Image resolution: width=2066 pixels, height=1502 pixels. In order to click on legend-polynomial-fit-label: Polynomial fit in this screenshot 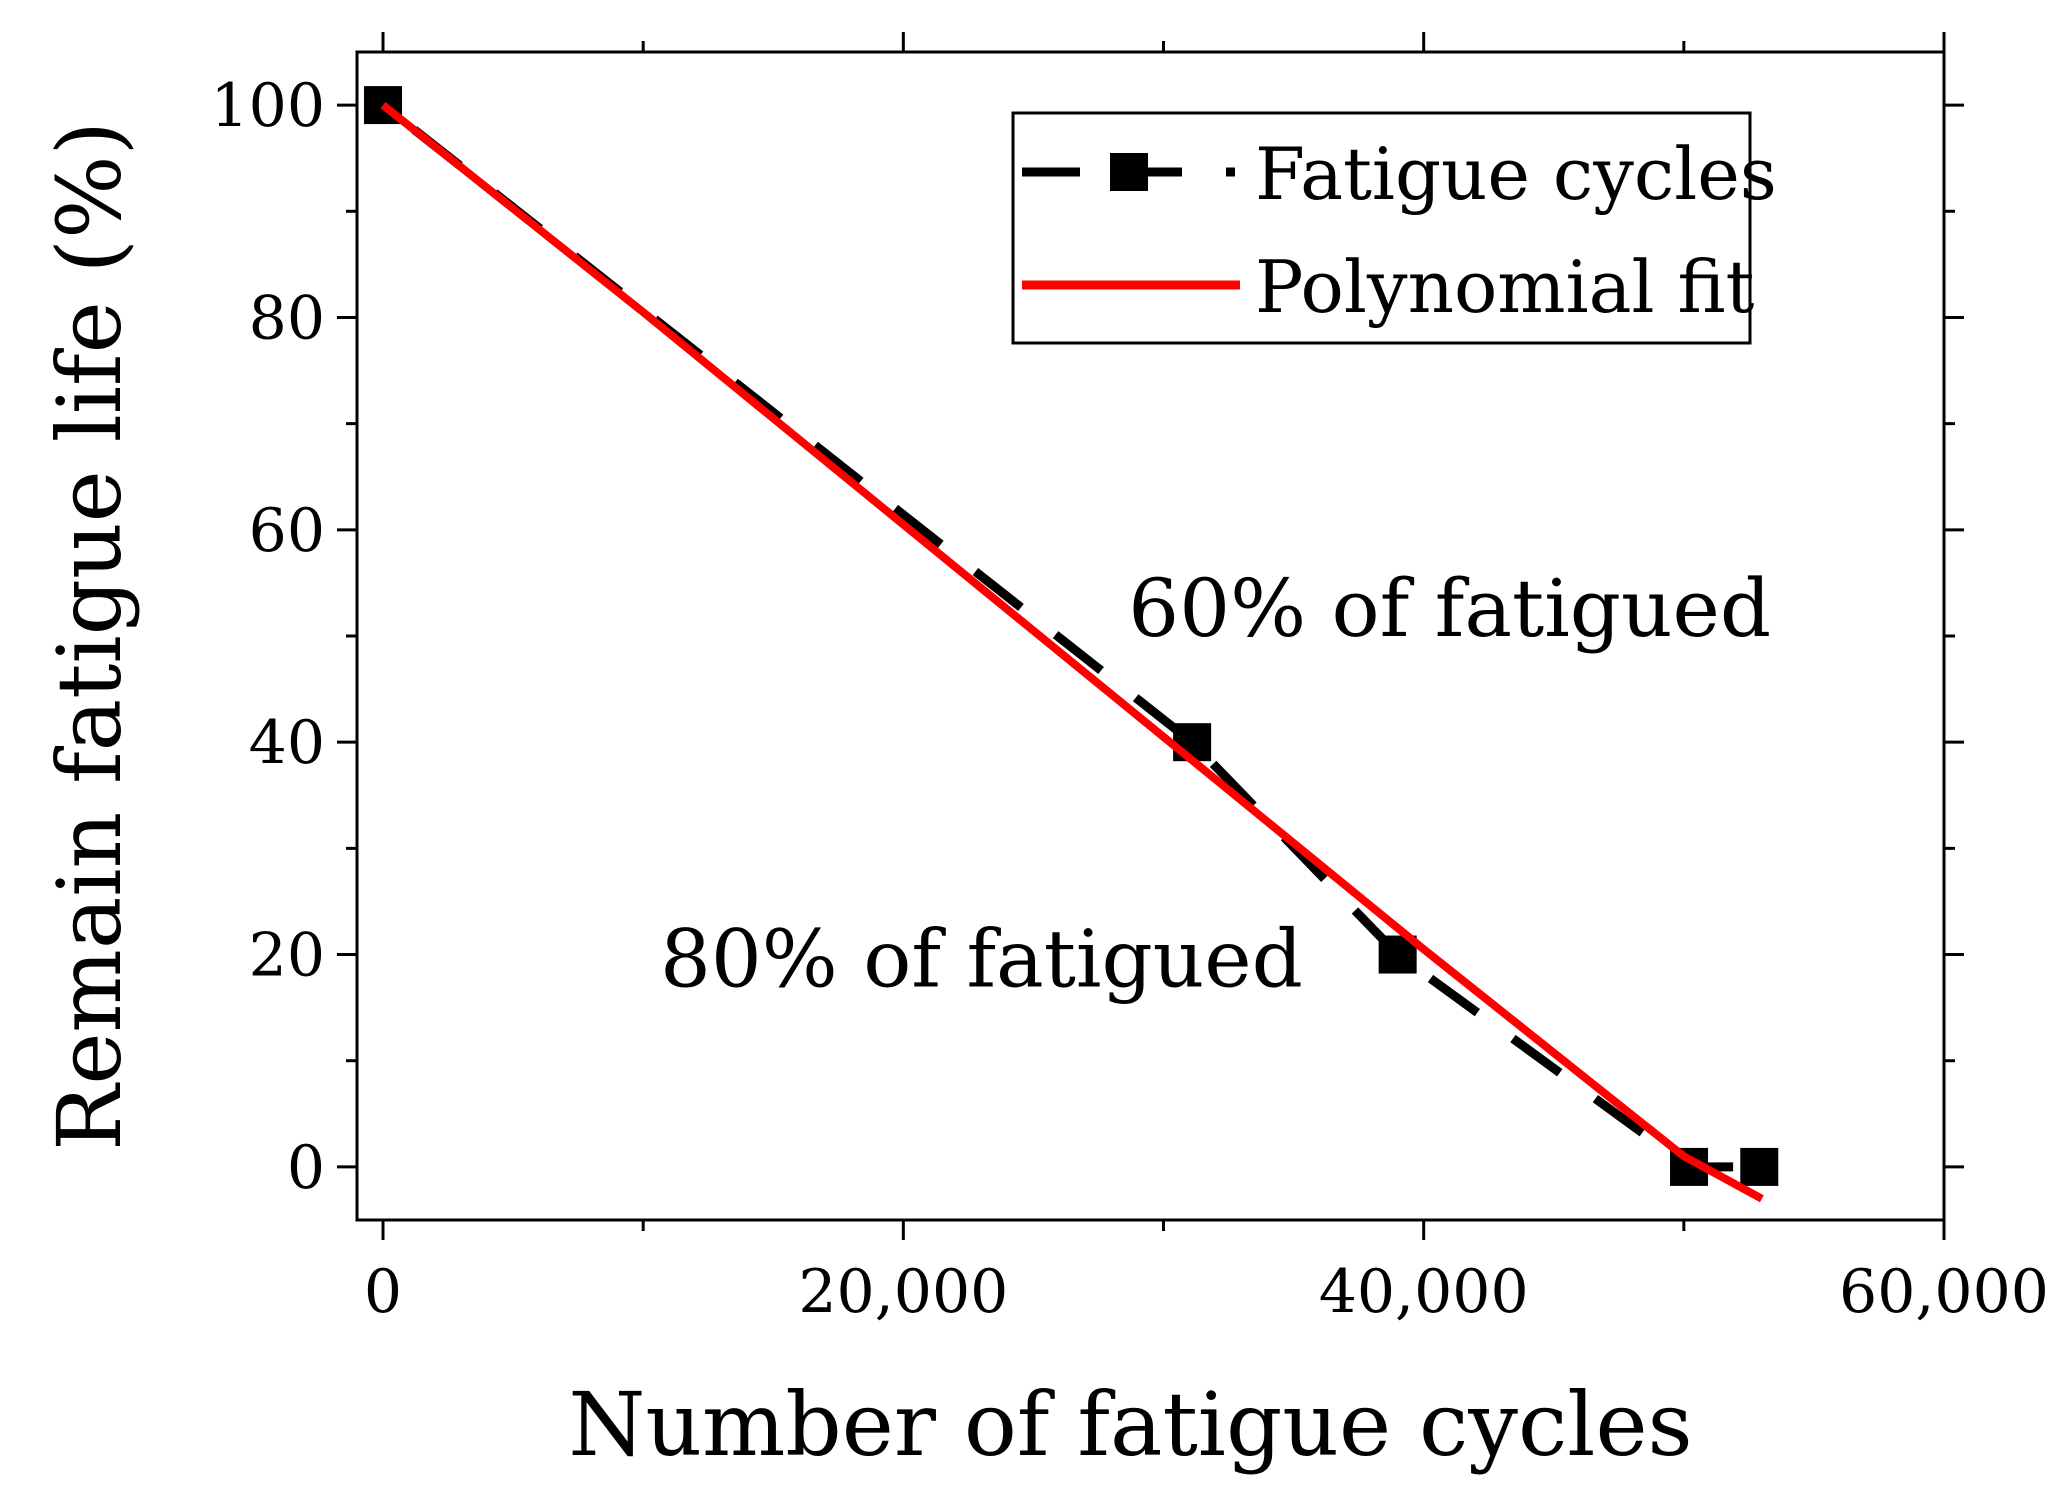, I will do `click(1504, 287)`.